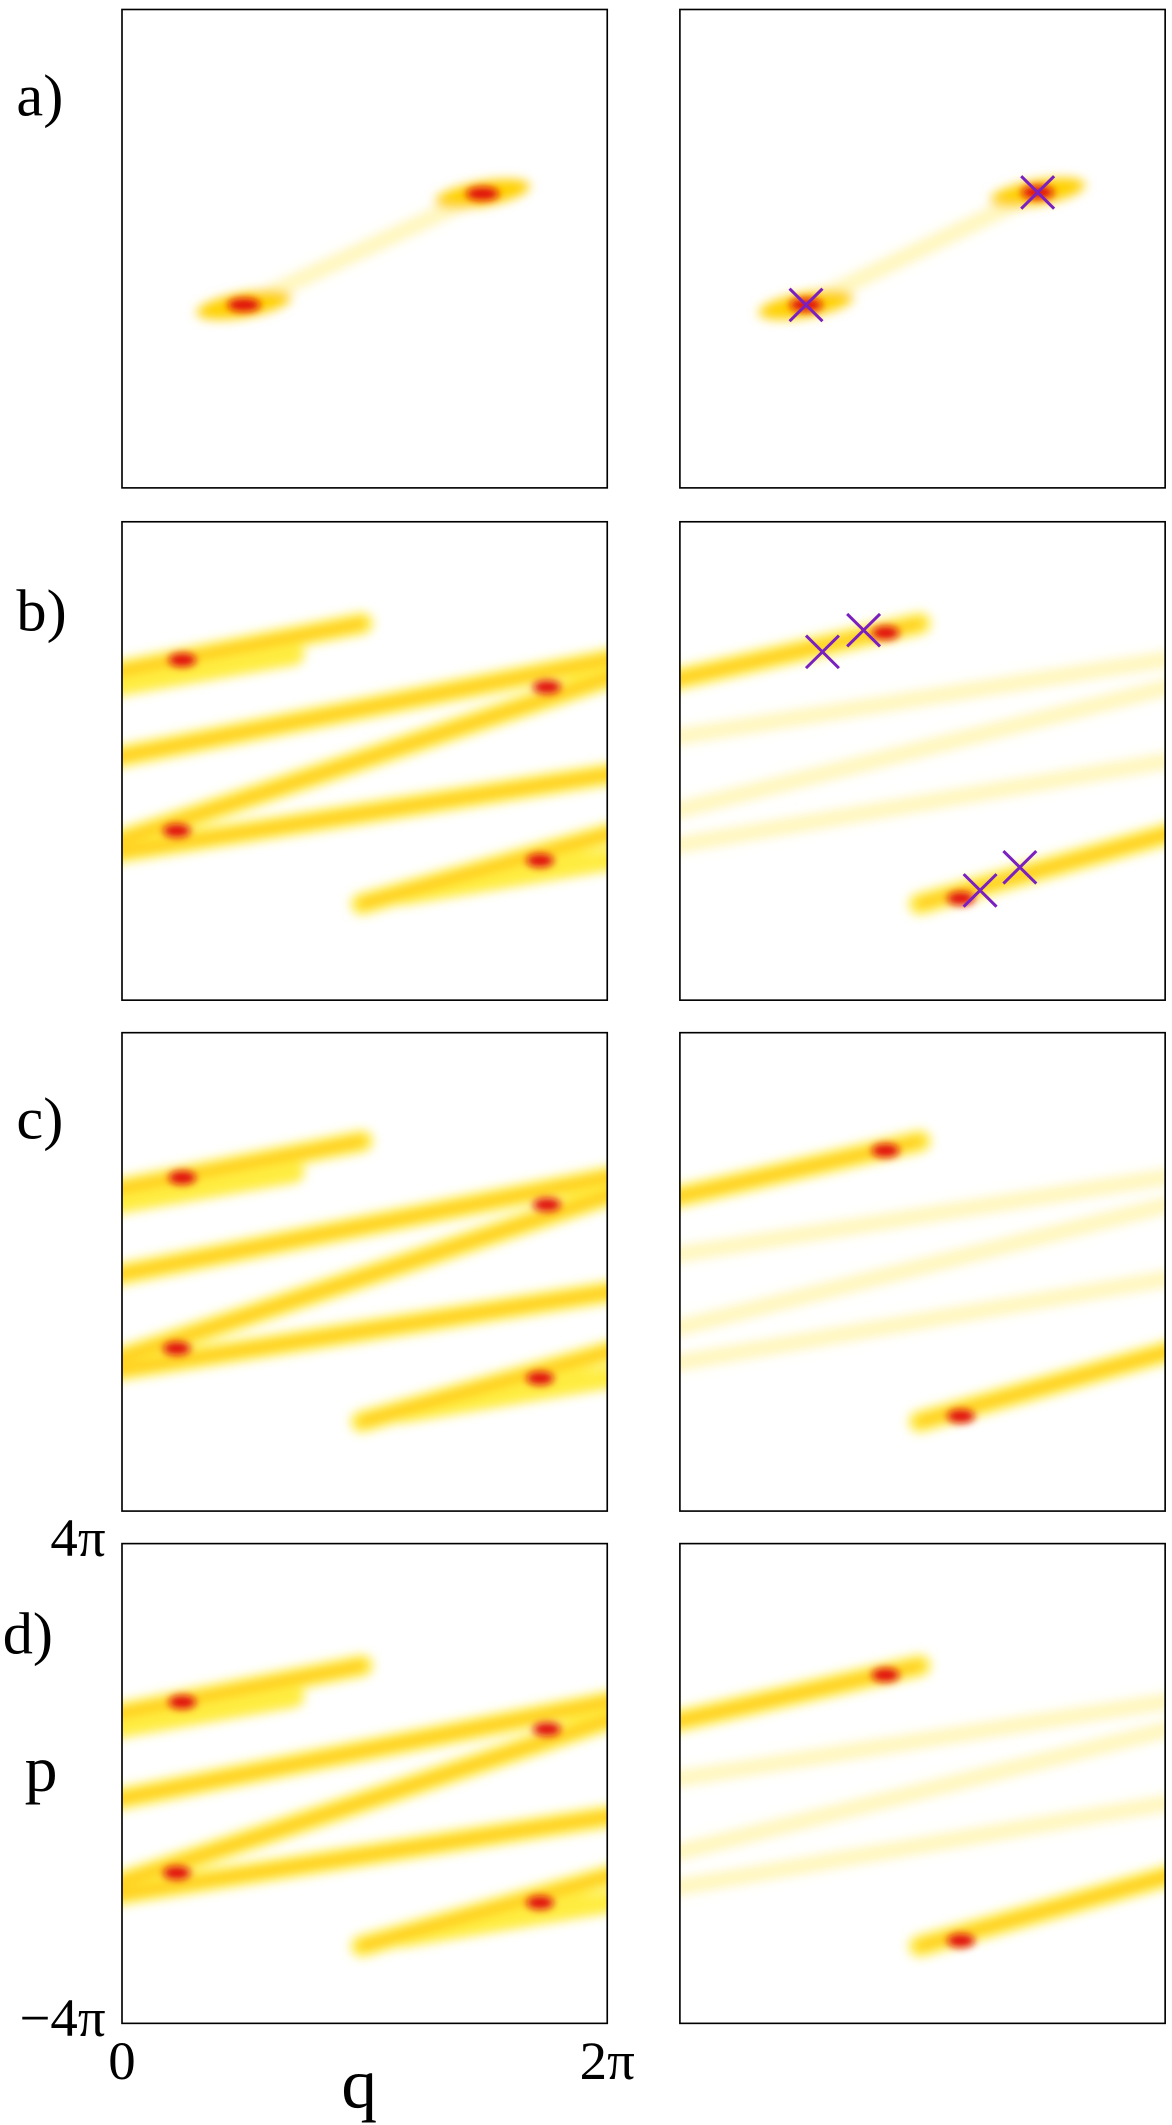 The height and width of the screenshot is (2125, 1172). I want to click on y-tick-label: 4π, so click(77, 1537).